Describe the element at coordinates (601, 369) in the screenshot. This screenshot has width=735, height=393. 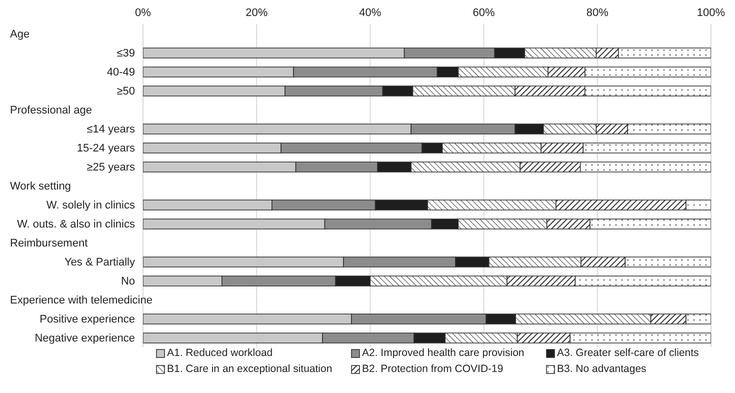
I see `legend-label: B3. No advantages` at that location.